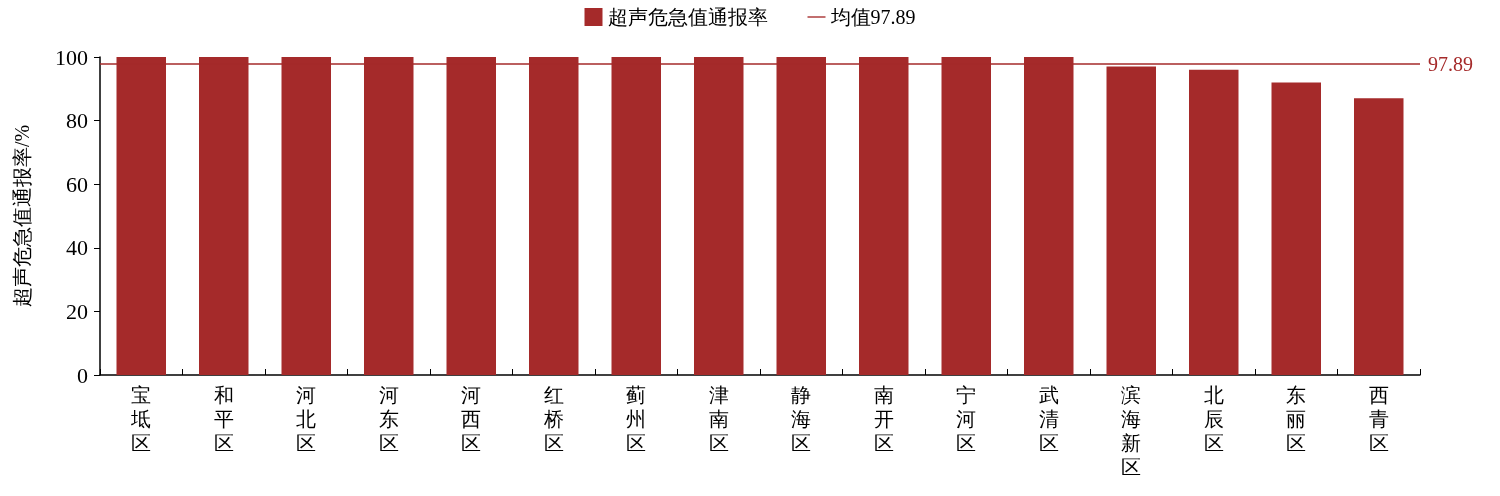  What do you see at coordinates (553, 419) in the screenshot?
I see `x-tick-label: 红桥区` at bounding box center [553, 419].